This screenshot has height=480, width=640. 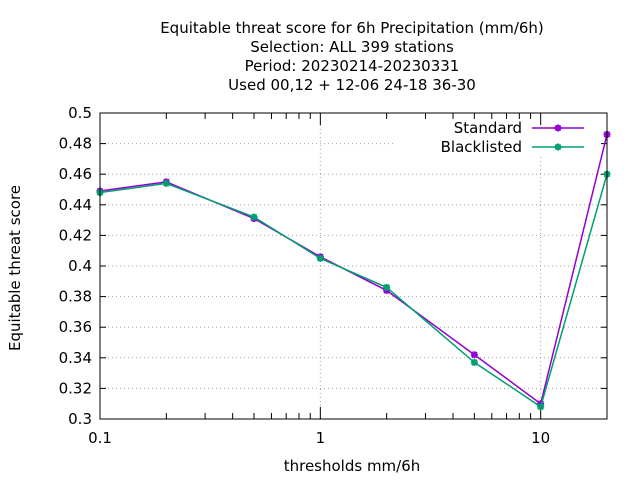 I want to click on y-tick-label: 0.32, so click(x=75, y=388).